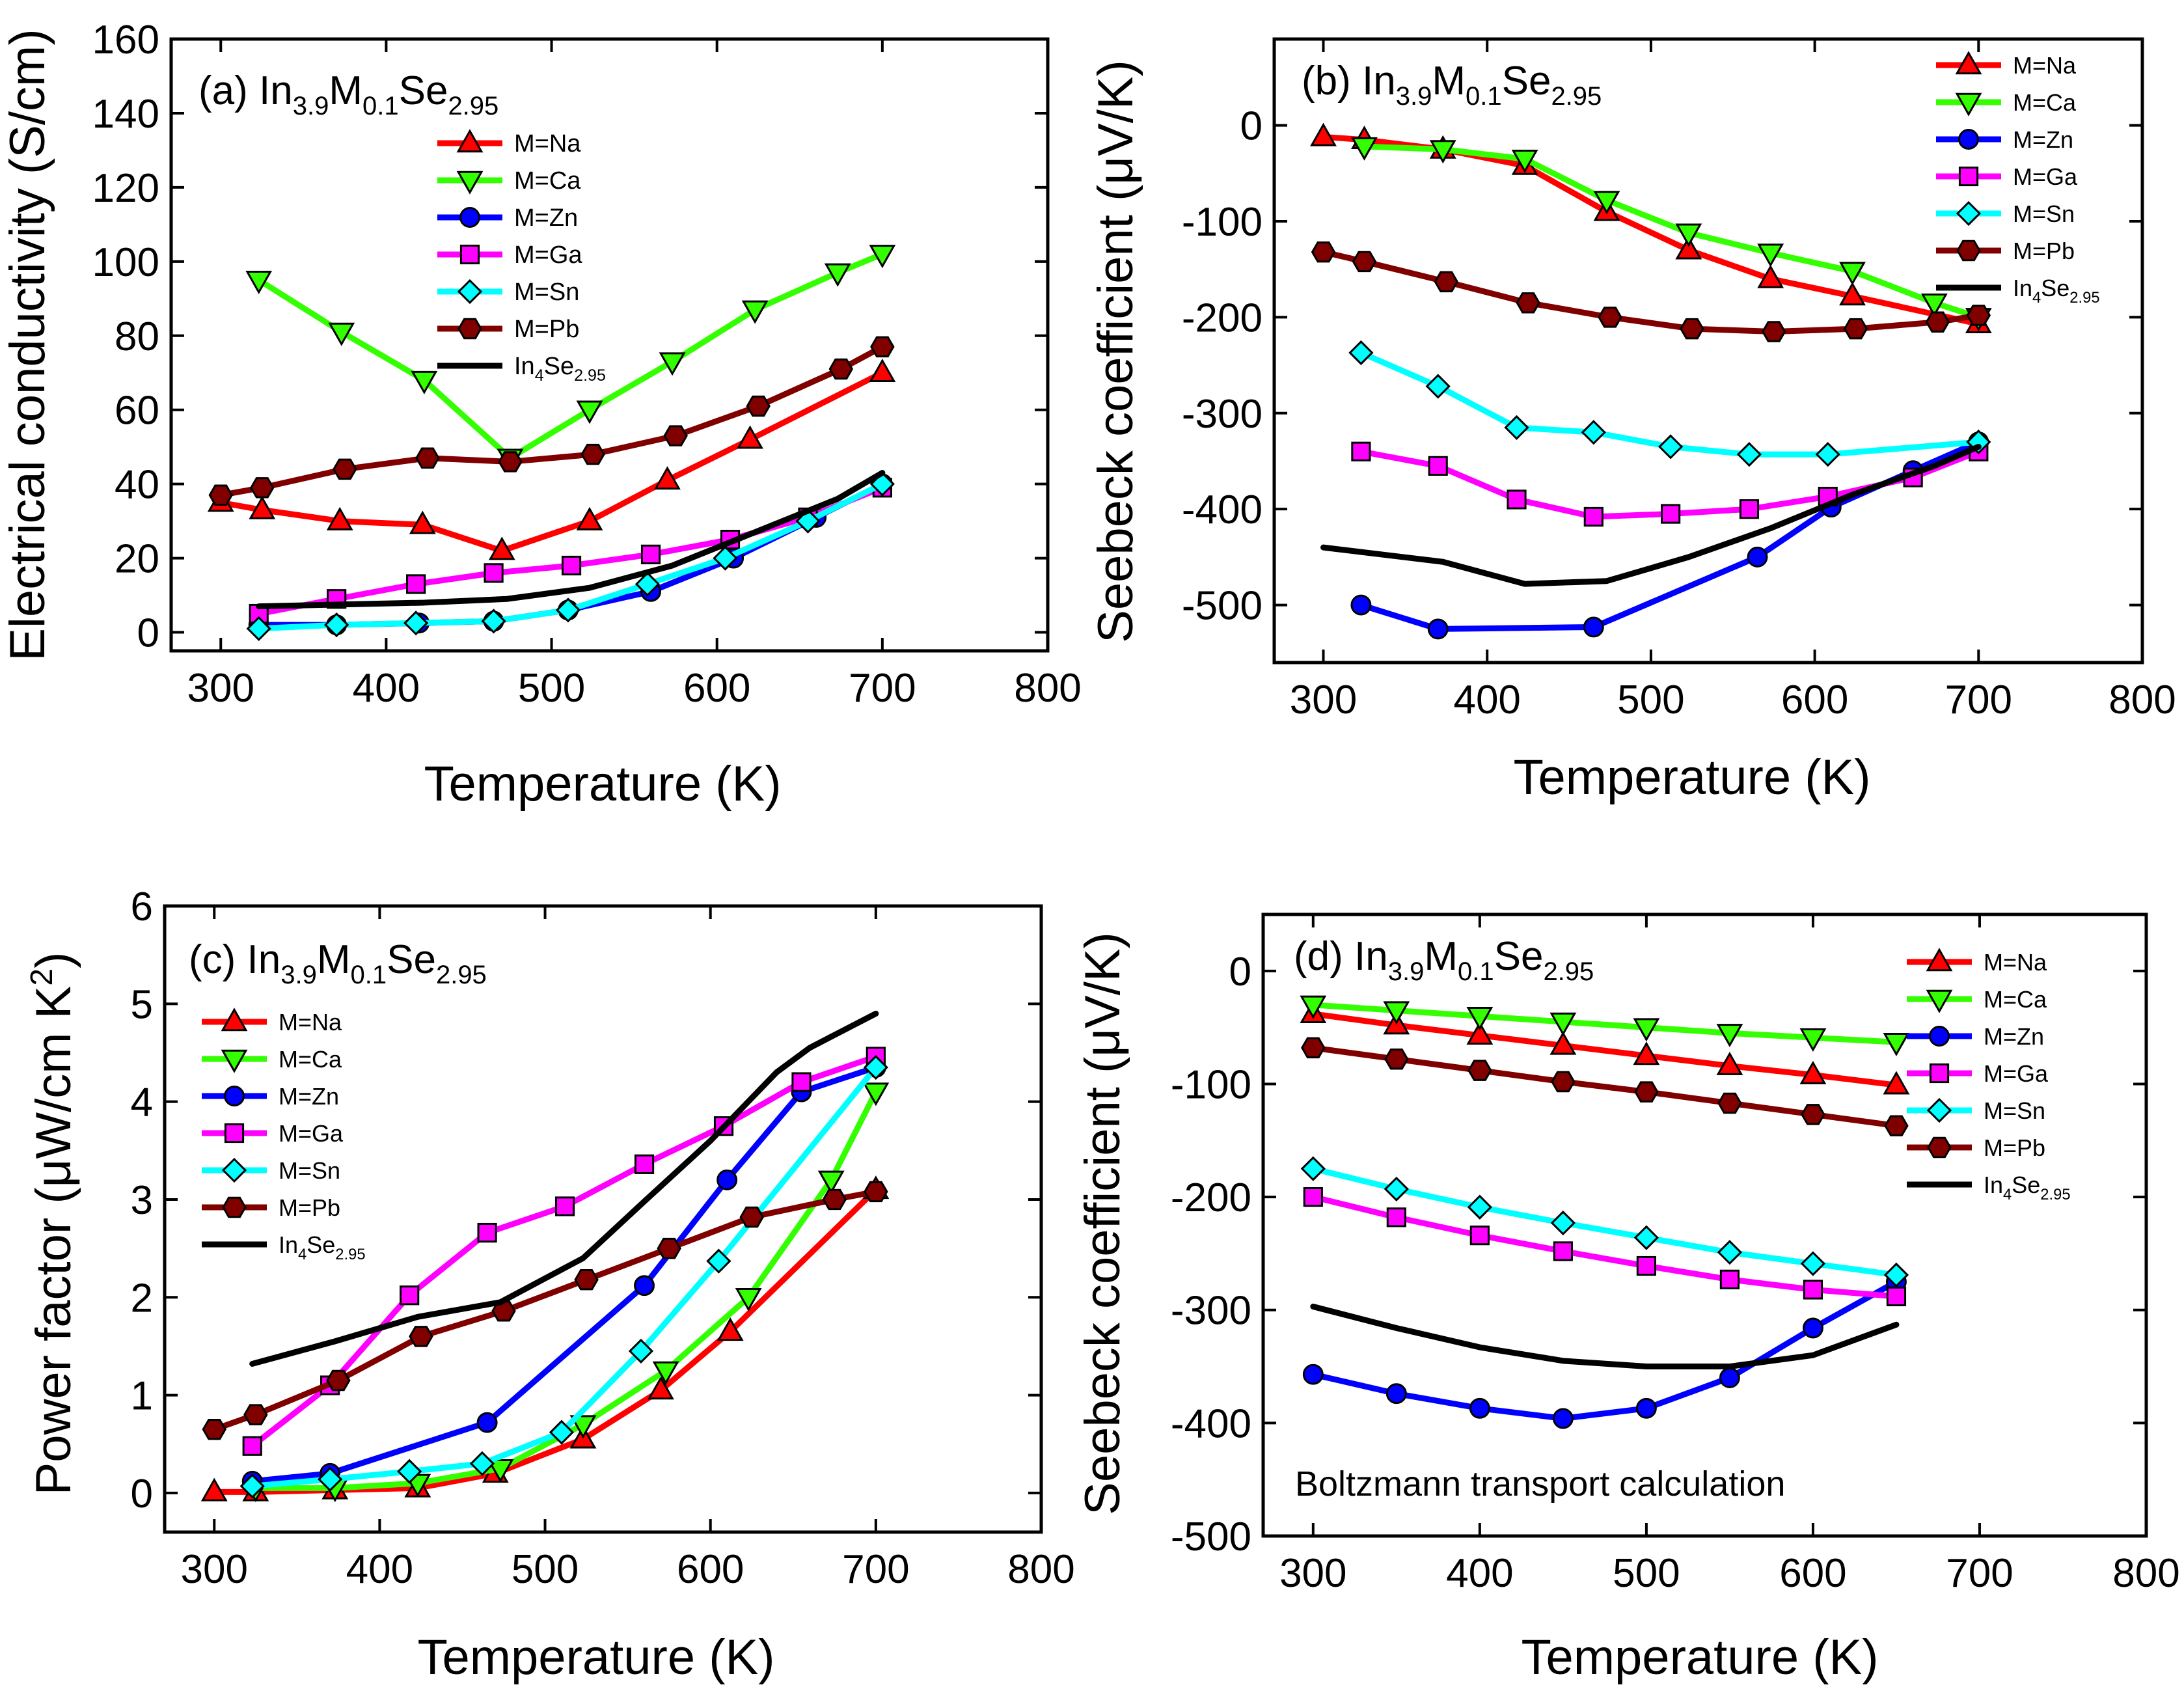 The width and height of the screenshot is (2184, 1687). What do you see at coordinates (142, 1201) in the screenshot?
I see `y-tick-label: 3` at bounding box center [142, 1201].